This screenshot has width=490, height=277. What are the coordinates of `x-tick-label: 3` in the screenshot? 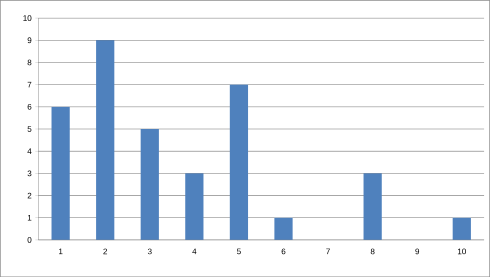 It's located at (150, 251).